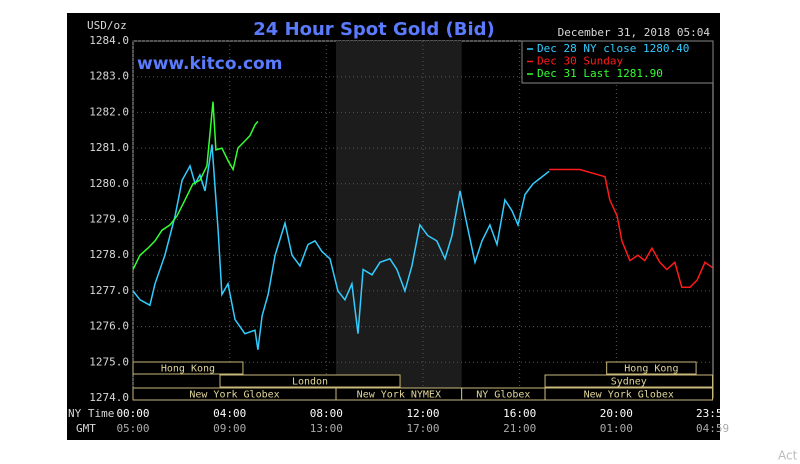  Describe the element at coordinates (712, 428) in the screenshot. I see `gmt-tick-label: 04:59` at that location.